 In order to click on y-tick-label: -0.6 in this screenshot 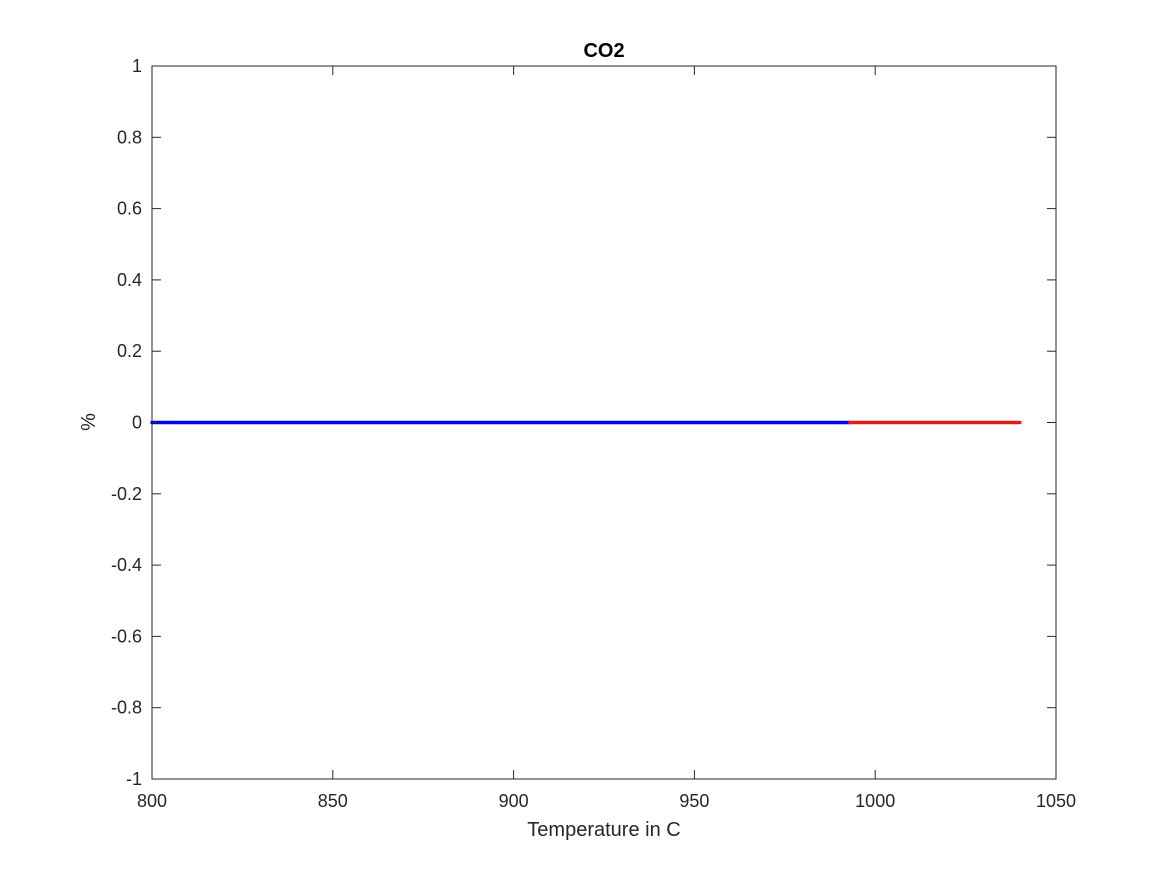, I will do `click(126, 636)`.